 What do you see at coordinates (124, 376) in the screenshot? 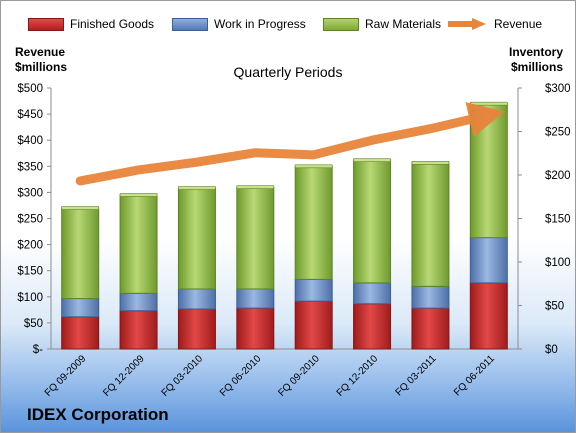
I see `x-tick-label: FQ 12-2009` at bounding box center [124, 376].